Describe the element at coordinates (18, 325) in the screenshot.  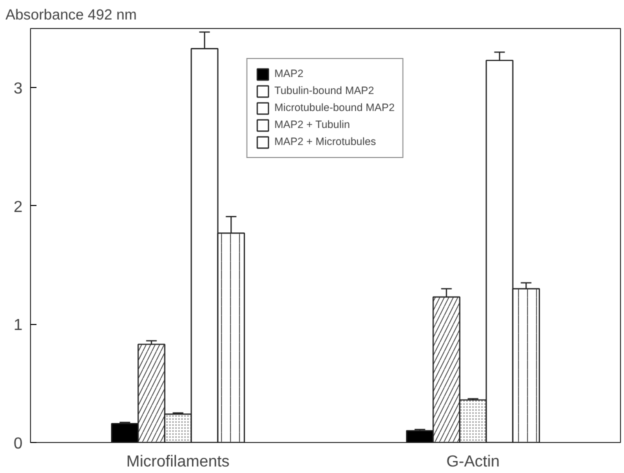
I see `y-tick-label: 1` at that location.